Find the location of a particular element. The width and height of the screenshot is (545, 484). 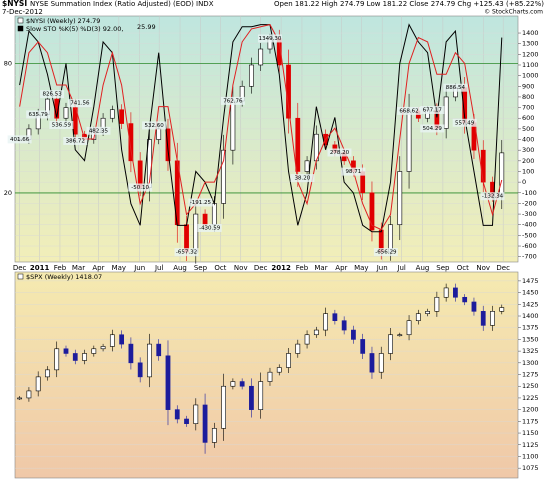

x-tick-label: May is located at coordinates (361, 268).